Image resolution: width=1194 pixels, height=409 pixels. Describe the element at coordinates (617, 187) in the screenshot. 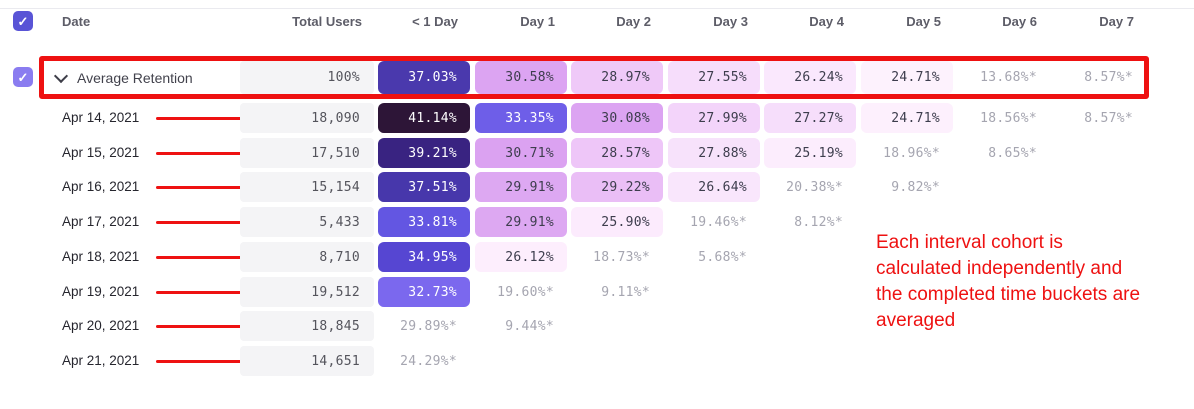

I see `retention-cell: 29.22%` at that location.